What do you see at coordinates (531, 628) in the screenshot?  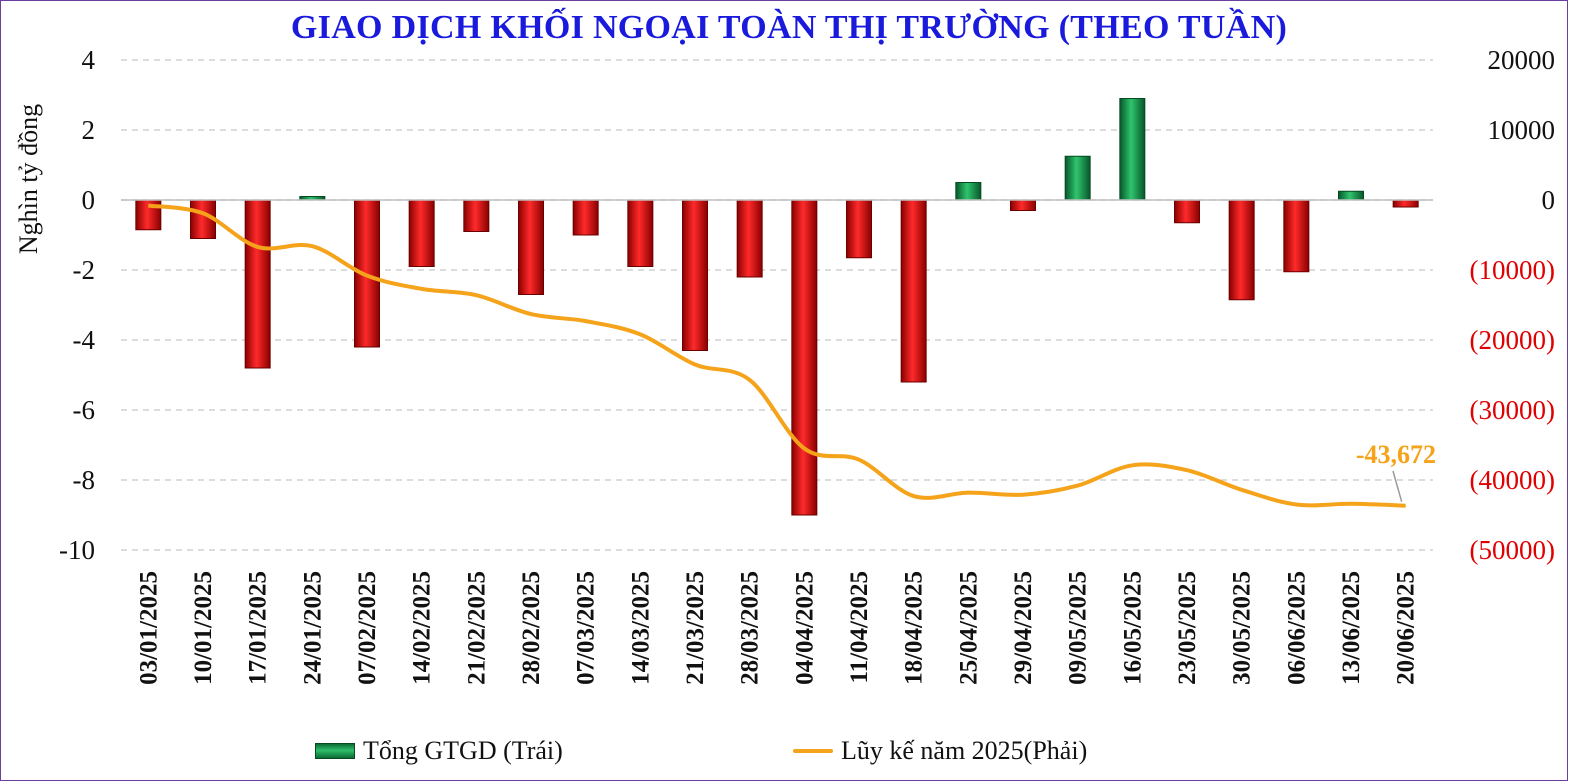 I see `x-tick-label: 28/02/2025` at bounding box center [531, 628].